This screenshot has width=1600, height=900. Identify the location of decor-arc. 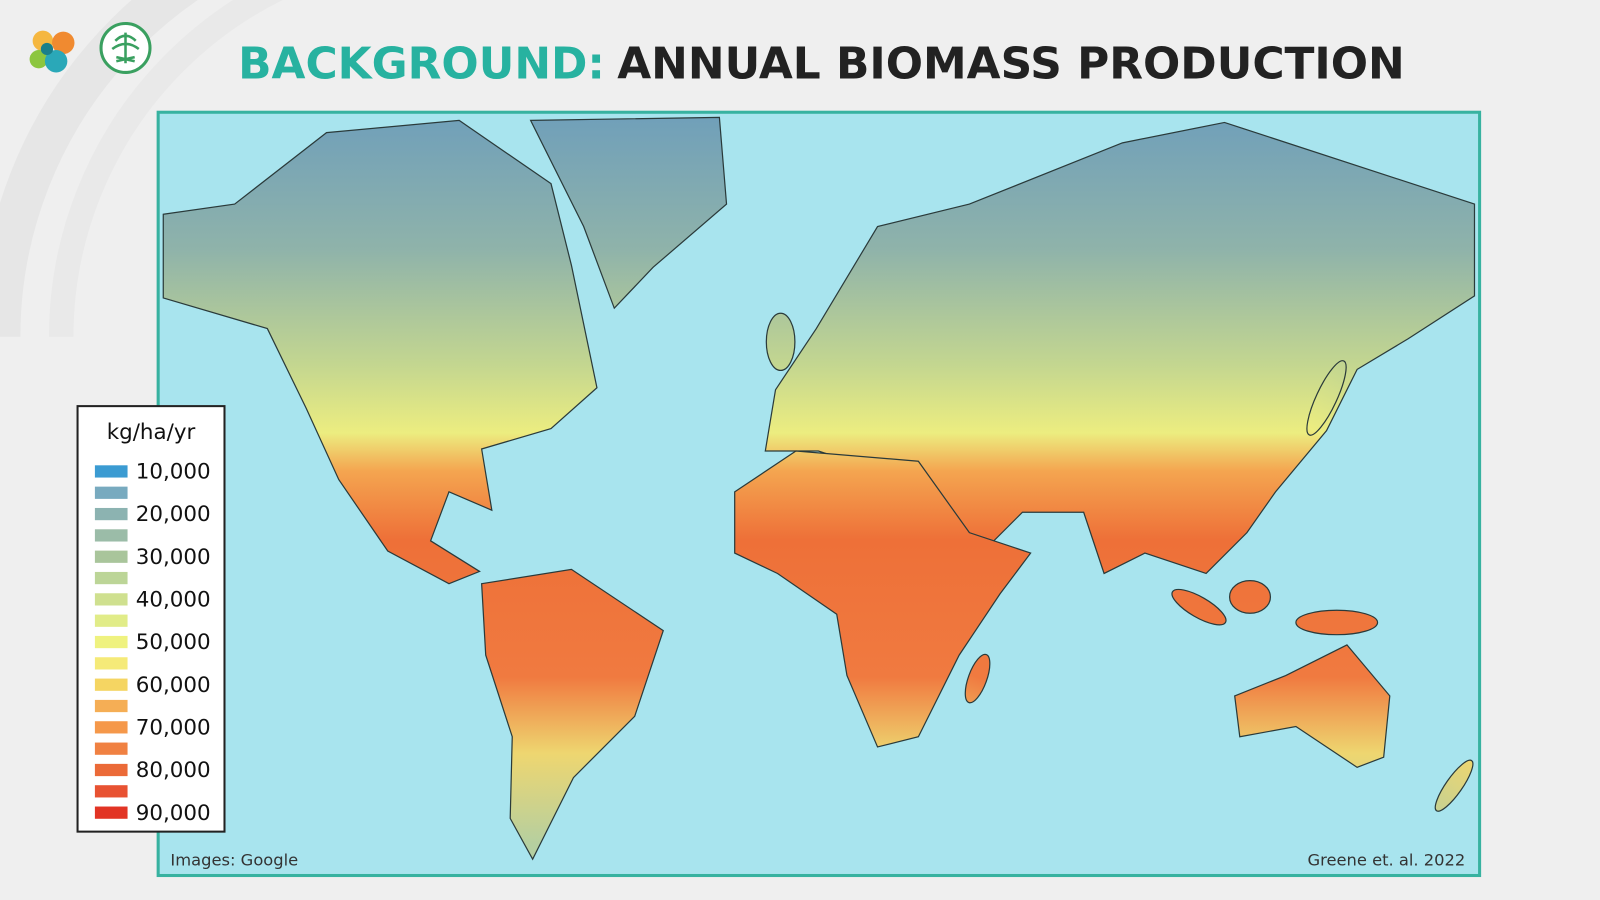
(165, 168).